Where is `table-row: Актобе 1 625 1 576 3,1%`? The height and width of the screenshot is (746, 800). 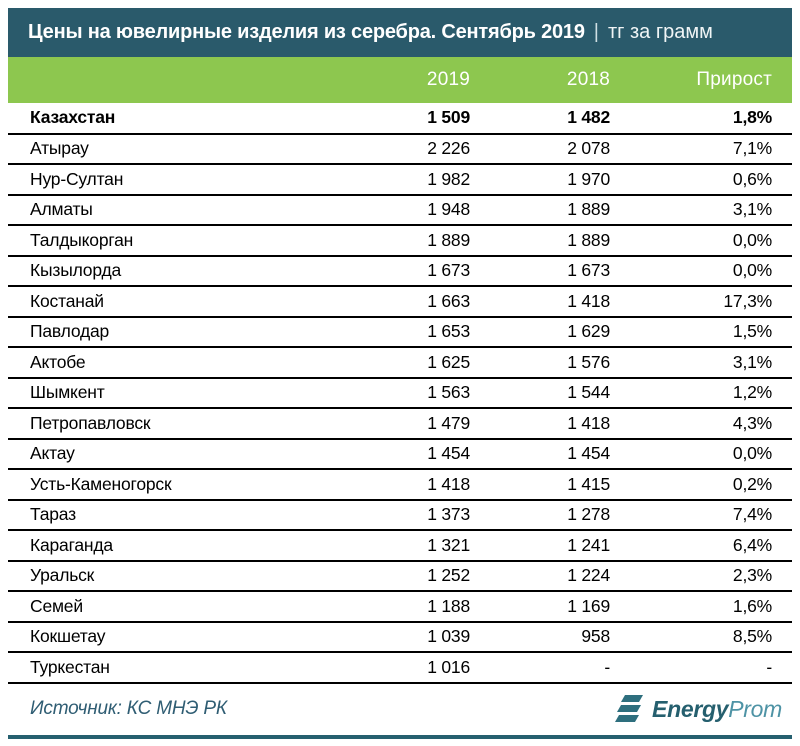 table-row: Актобе 1 625 1 576 3,1% is located at coordinates (400, 362).